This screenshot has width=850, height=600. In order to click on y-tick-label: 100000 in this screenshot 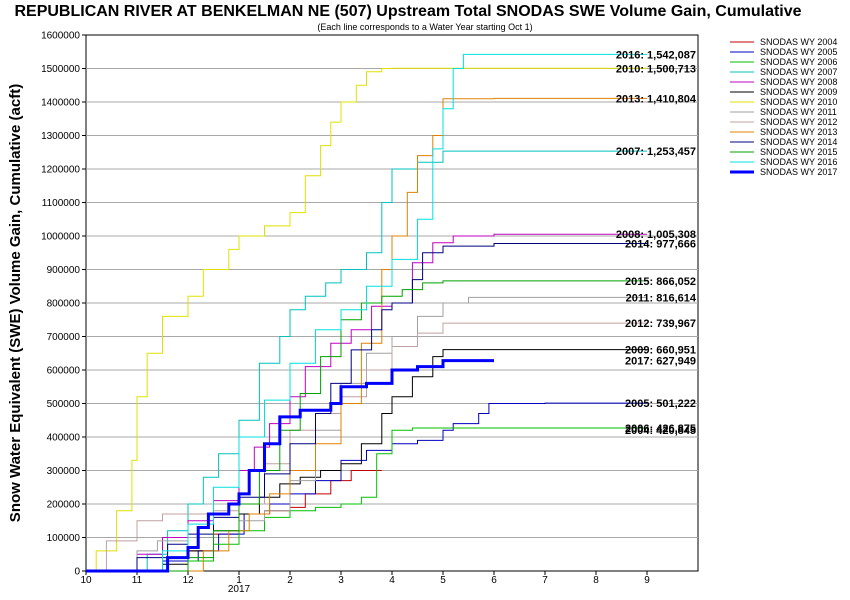, I will do `click(64, 538)`.